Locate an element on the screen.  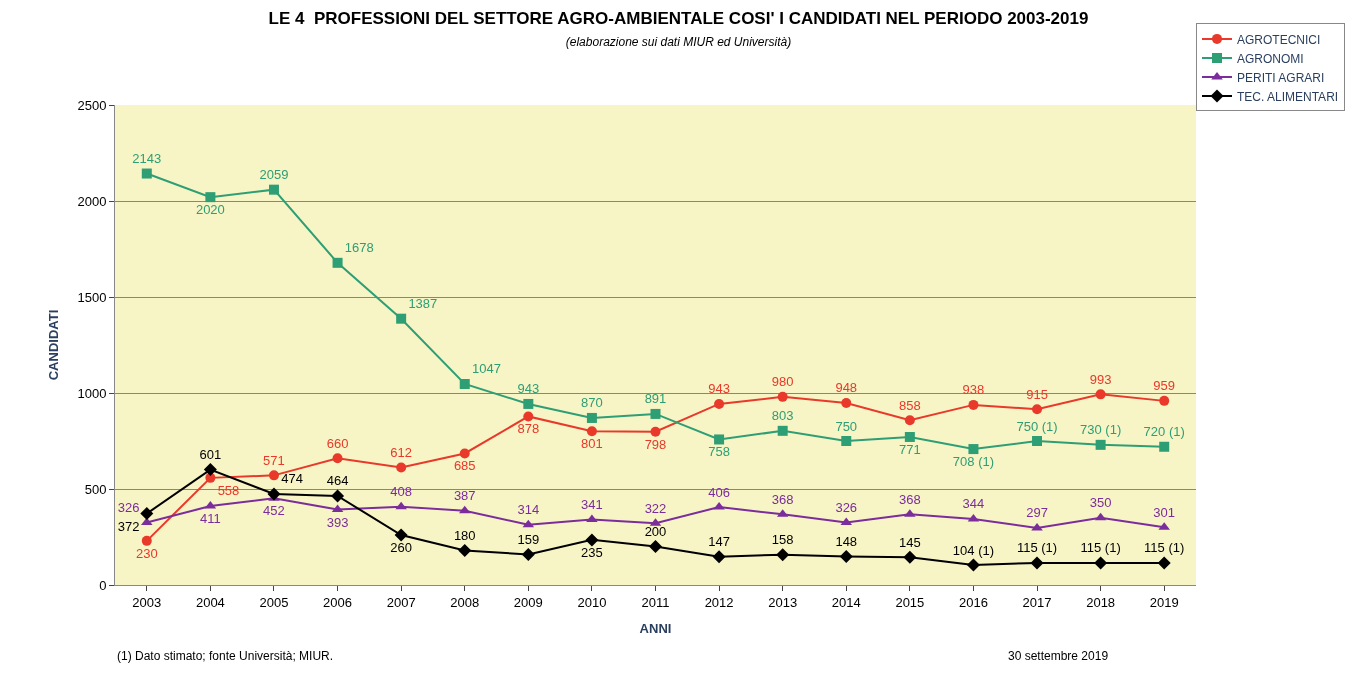
data-label: 1678 is located at coordinates (359, 248).